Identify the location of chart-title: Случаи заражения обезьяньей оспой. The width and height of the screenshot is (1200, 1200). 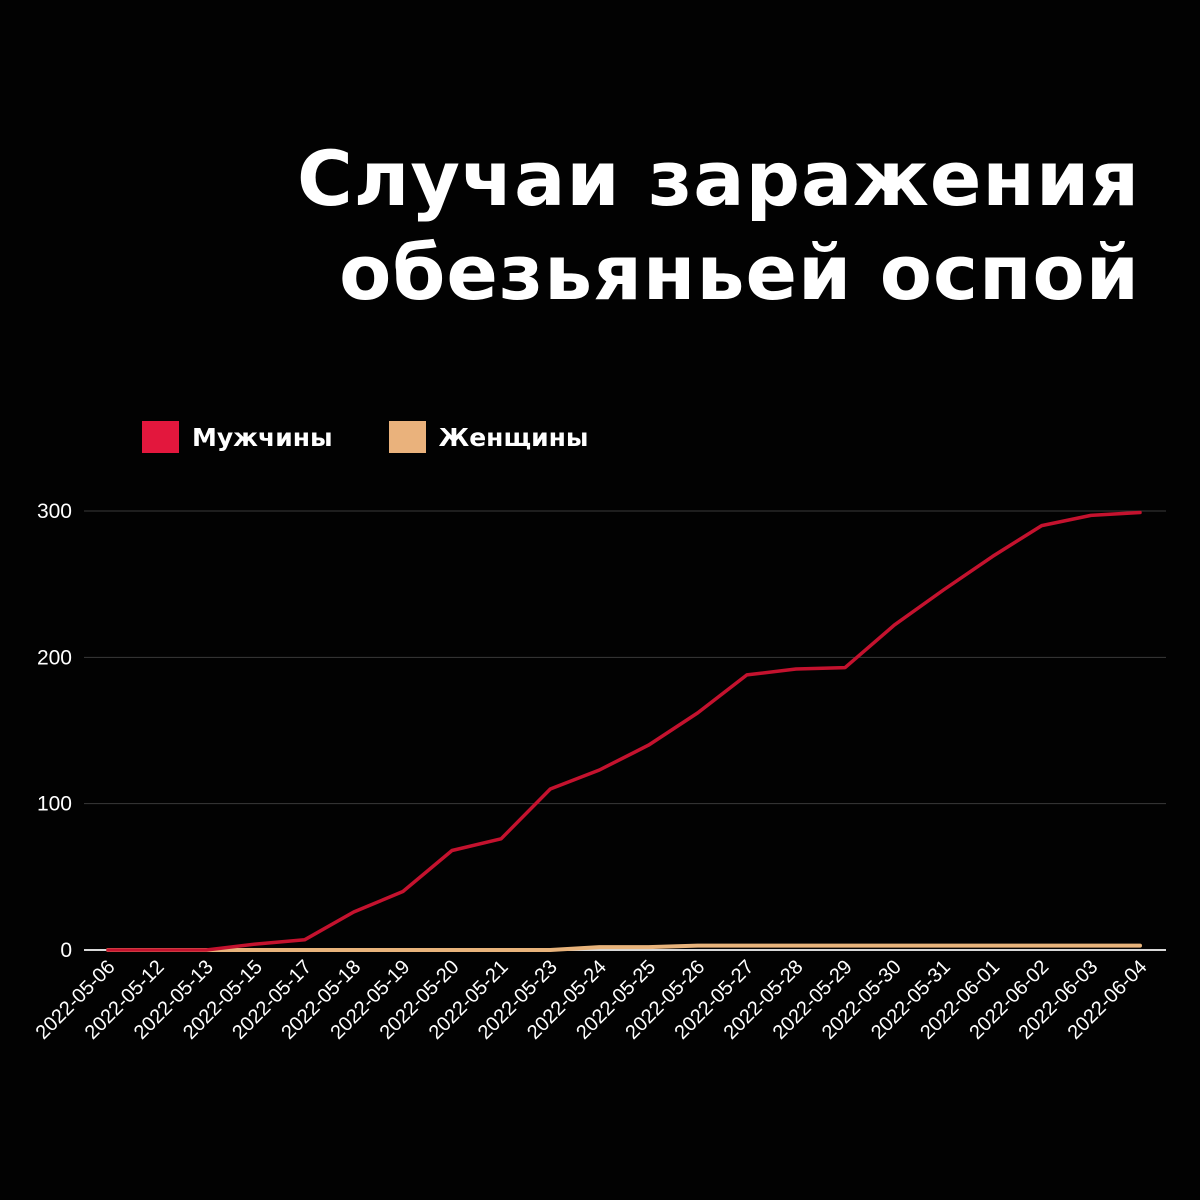
(640, 226).